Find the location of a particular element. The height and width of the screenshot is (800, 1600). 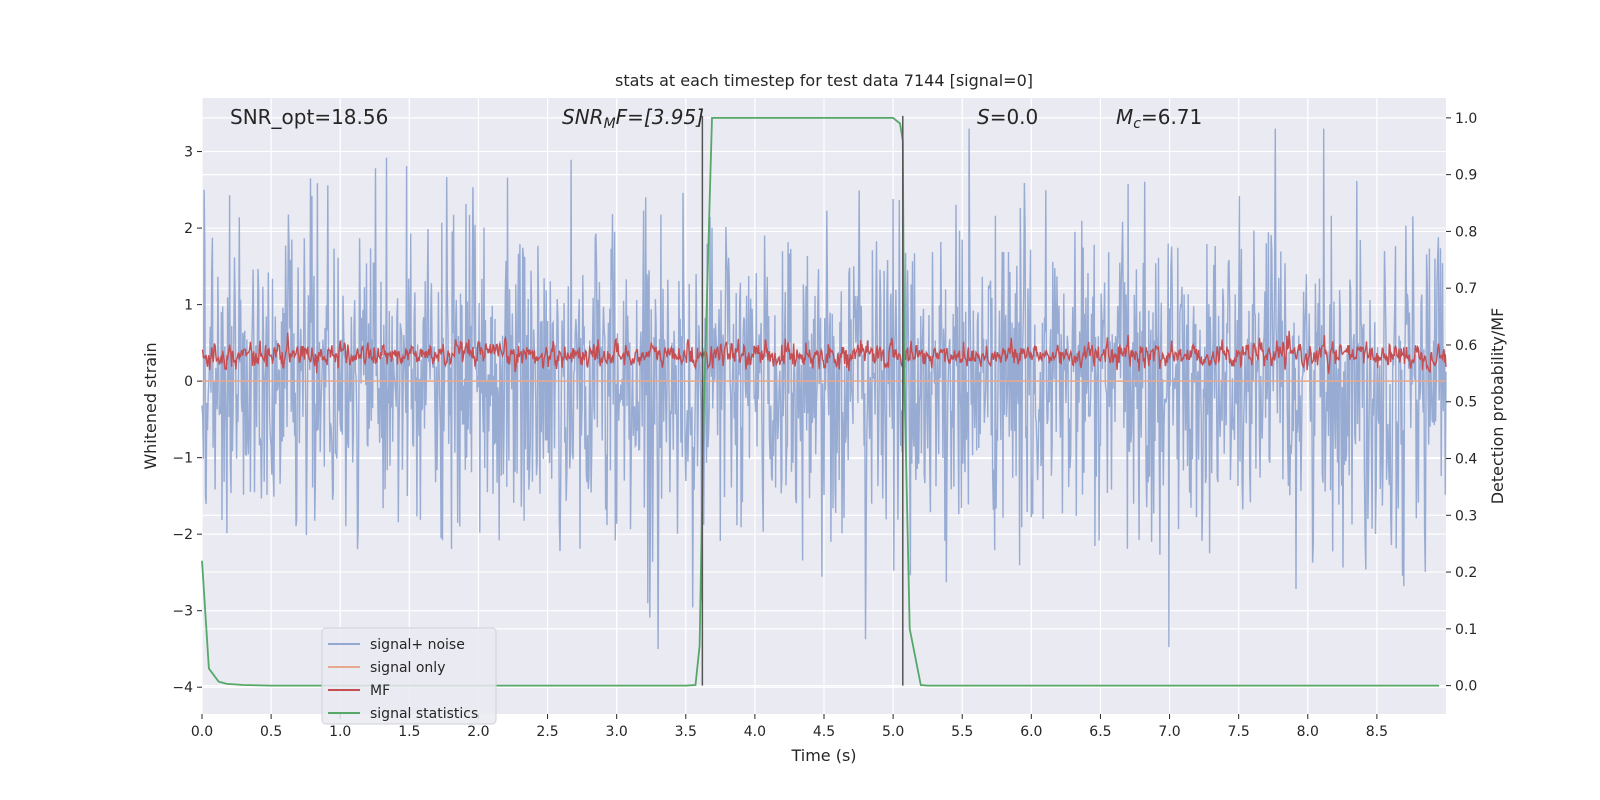

y-left-tick-label: 3 is located at coordinates (188, 153).